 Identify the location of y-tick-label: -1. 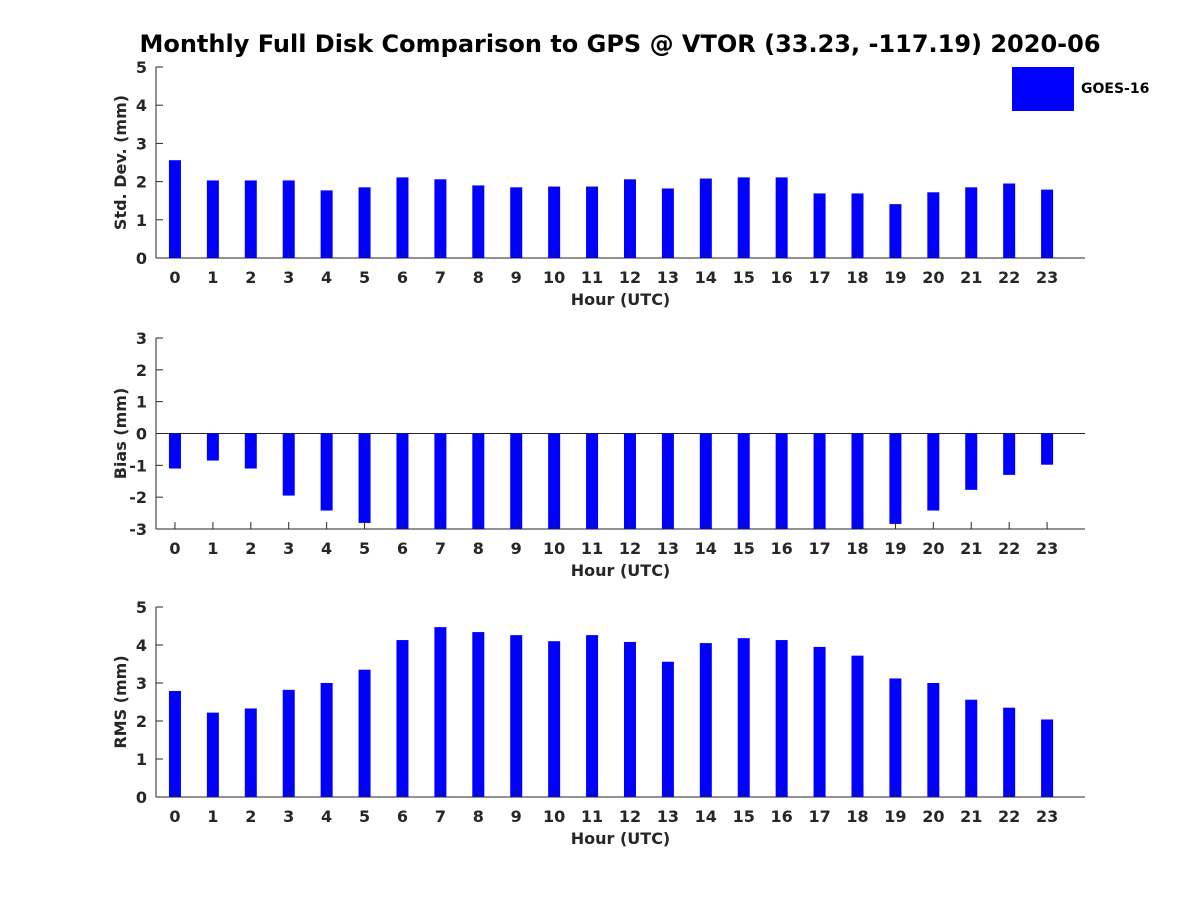
(138, 465).